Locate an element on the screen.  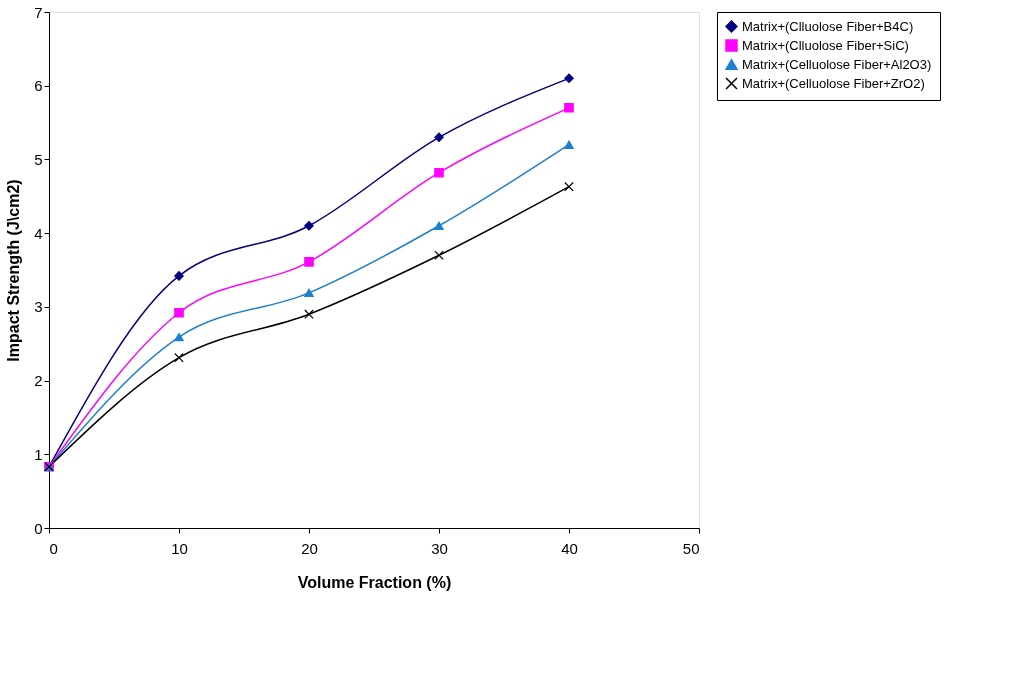
x-axis-title: Volume Fraction (%) is located at coordinates (374, 582).